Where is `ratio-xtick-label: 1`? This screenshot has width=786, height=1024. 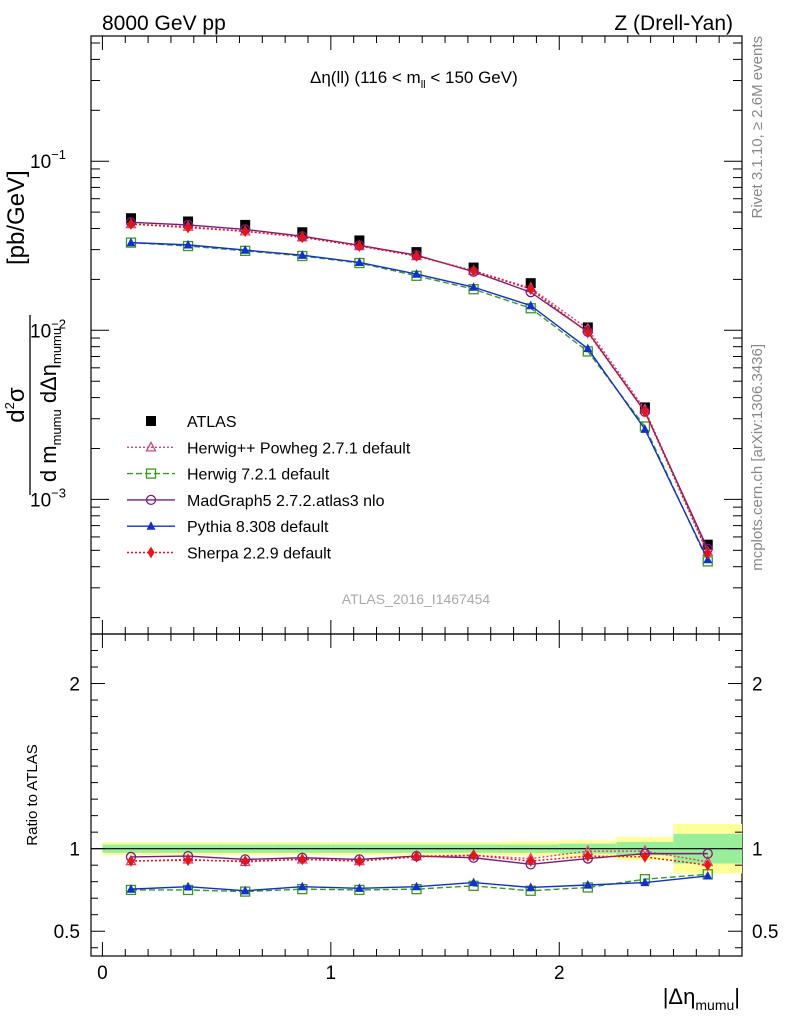 ratio-xtick-label: 1 is located at coordinates (331, 973).